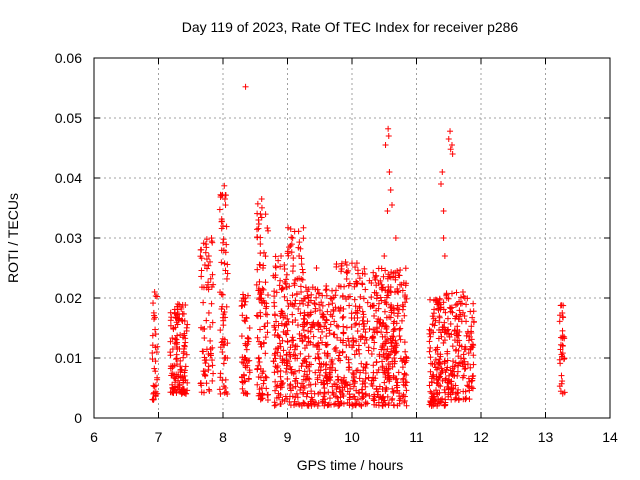 This screenshot has height=480, width=640. I want to click on y-tick-labels: 0 0.01 0.02 0.03 0.04 0.05 0.06, so click(68, 238).